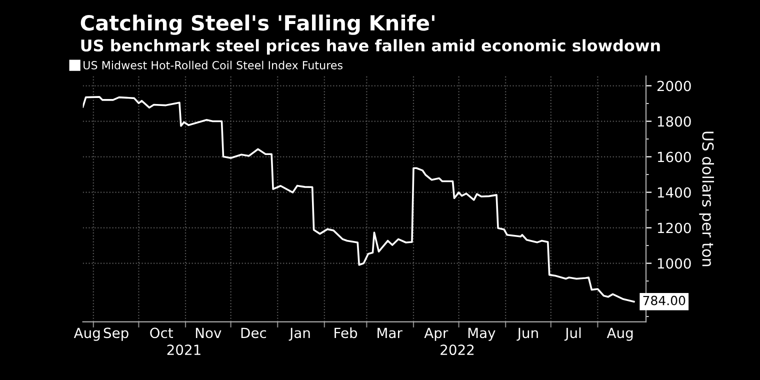 The width and height of the screenshot is (760, 380). Describe the element at coordinates (116, 334) in the screenshot. I see `x-tick-label: Sep` at that location.